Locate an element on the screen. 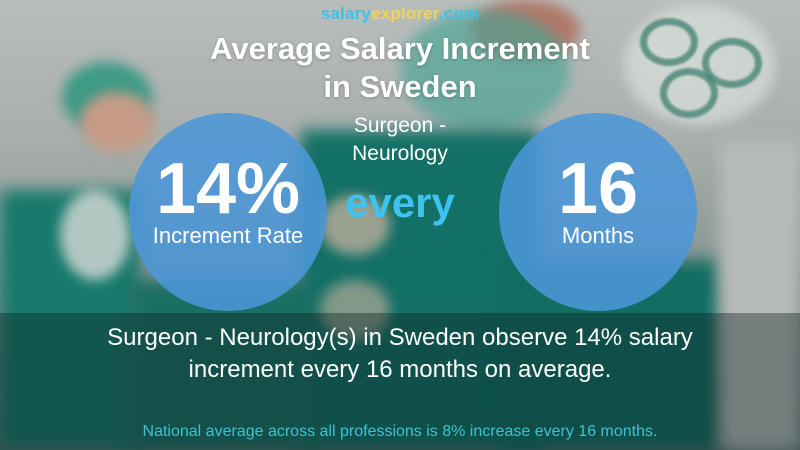  increment-period-value: 16 is located at coordinates (598, 189).